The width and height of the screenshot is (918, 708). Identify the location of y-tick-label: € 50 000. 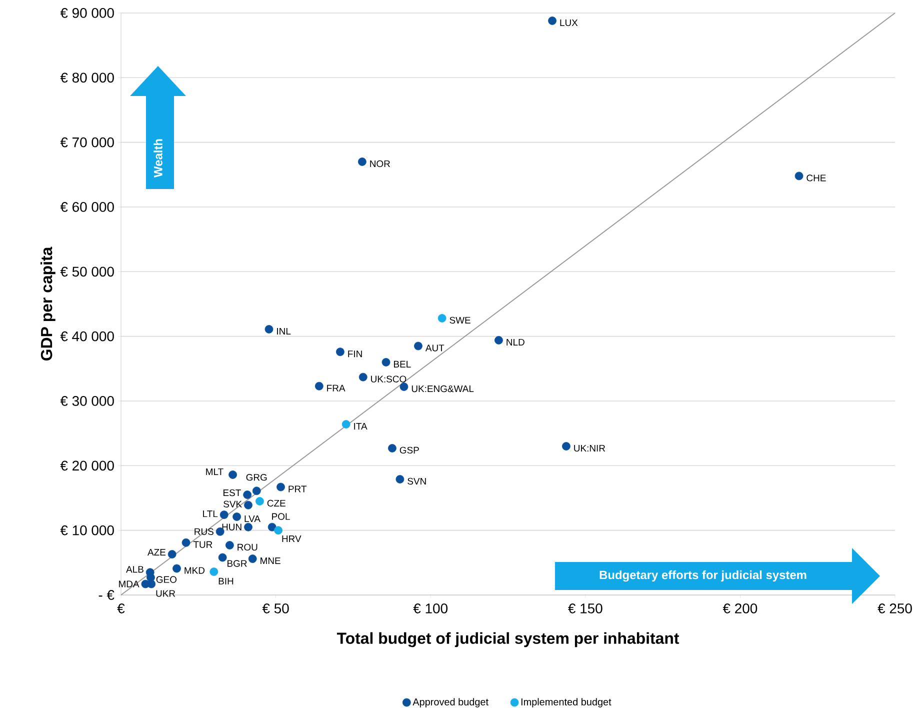
(87, 271).